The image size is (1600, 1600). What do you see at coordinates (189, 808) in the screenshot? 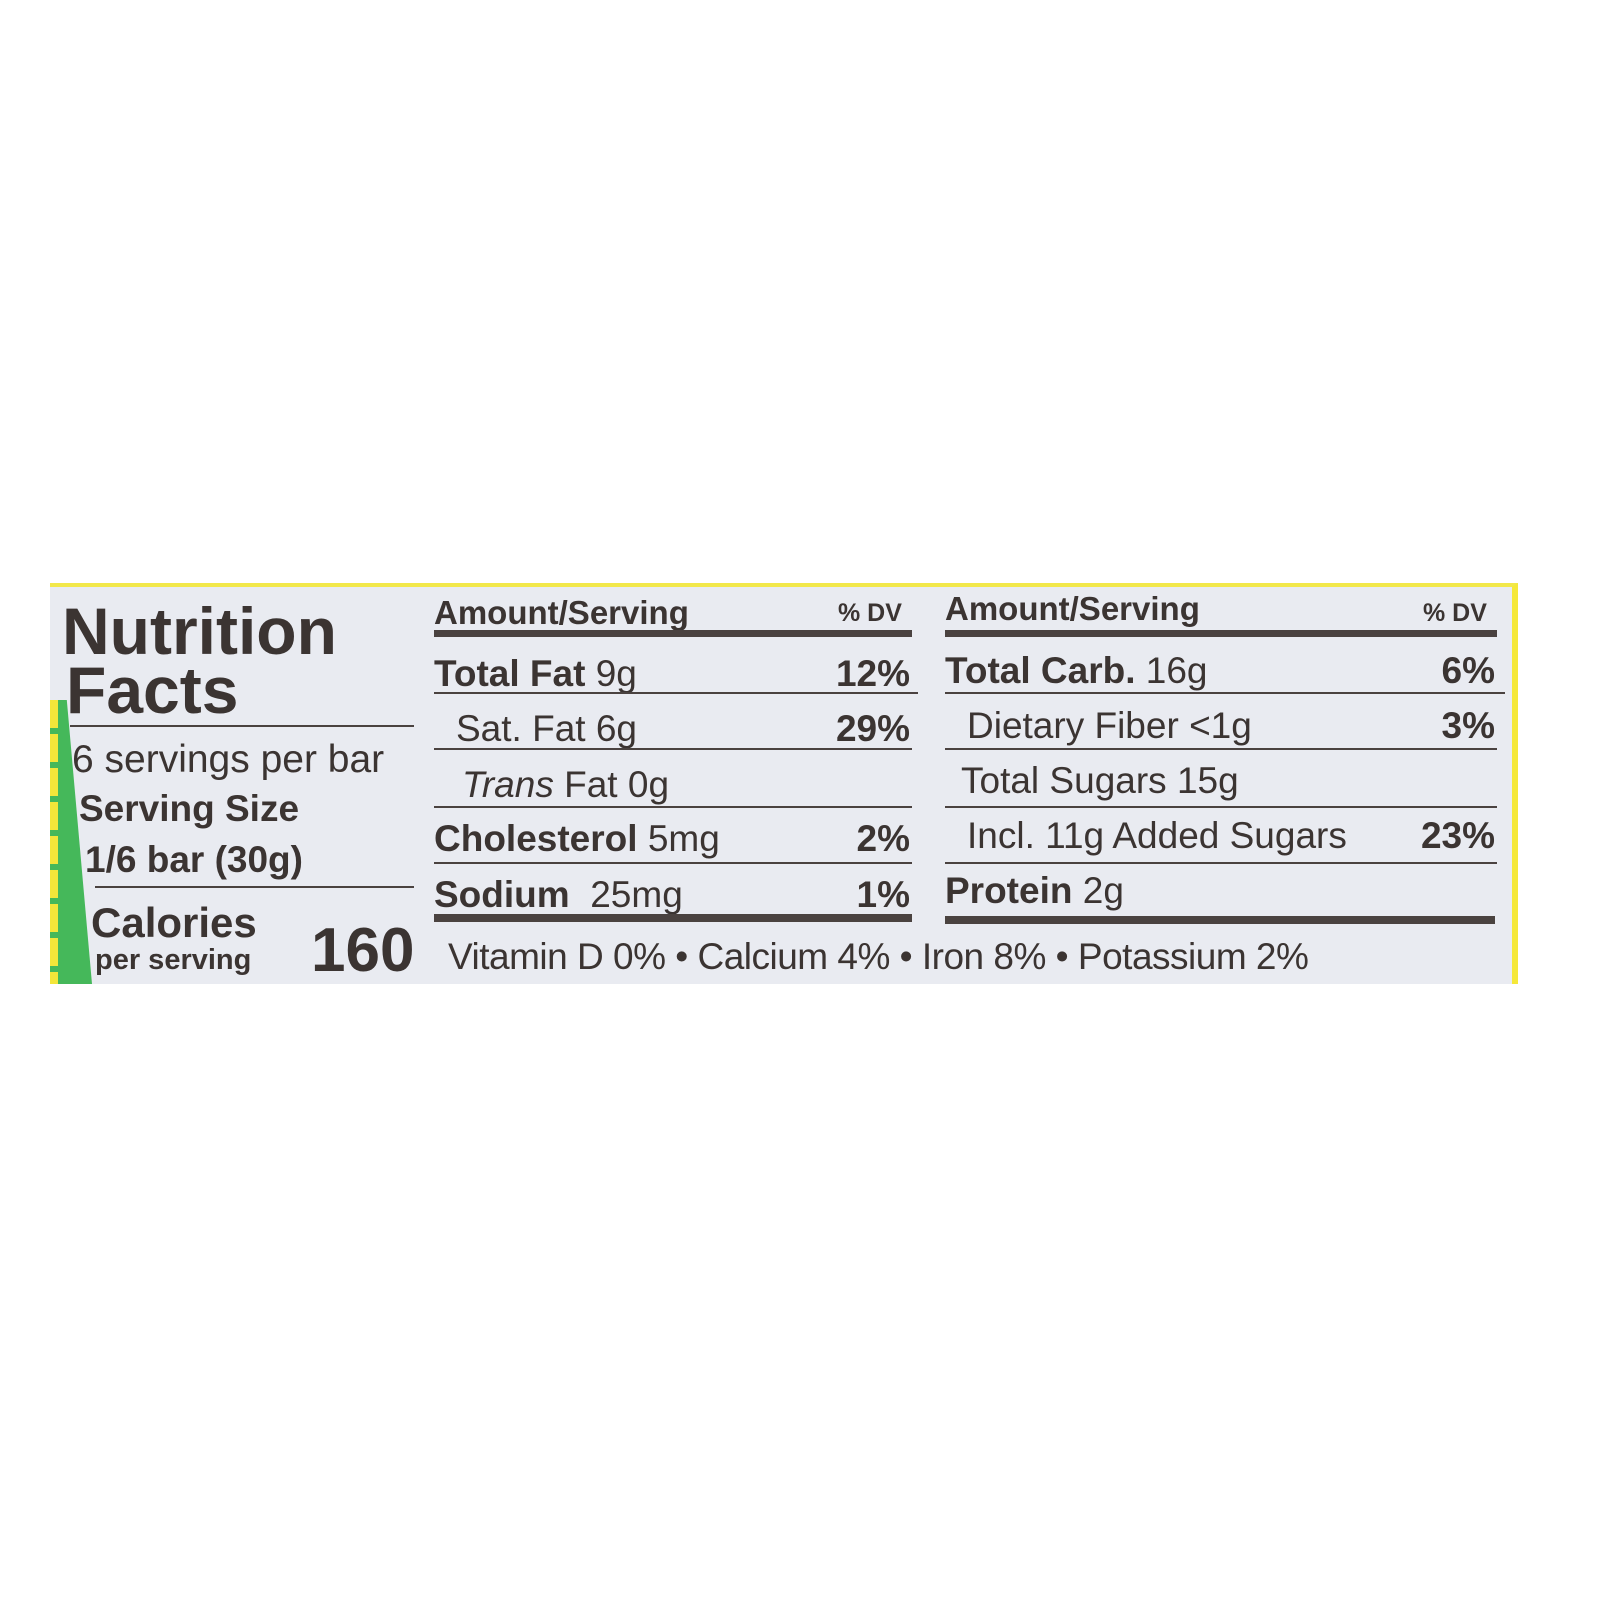
I see `serving-size-label: Serving Size` at bounding box center [189, 808].